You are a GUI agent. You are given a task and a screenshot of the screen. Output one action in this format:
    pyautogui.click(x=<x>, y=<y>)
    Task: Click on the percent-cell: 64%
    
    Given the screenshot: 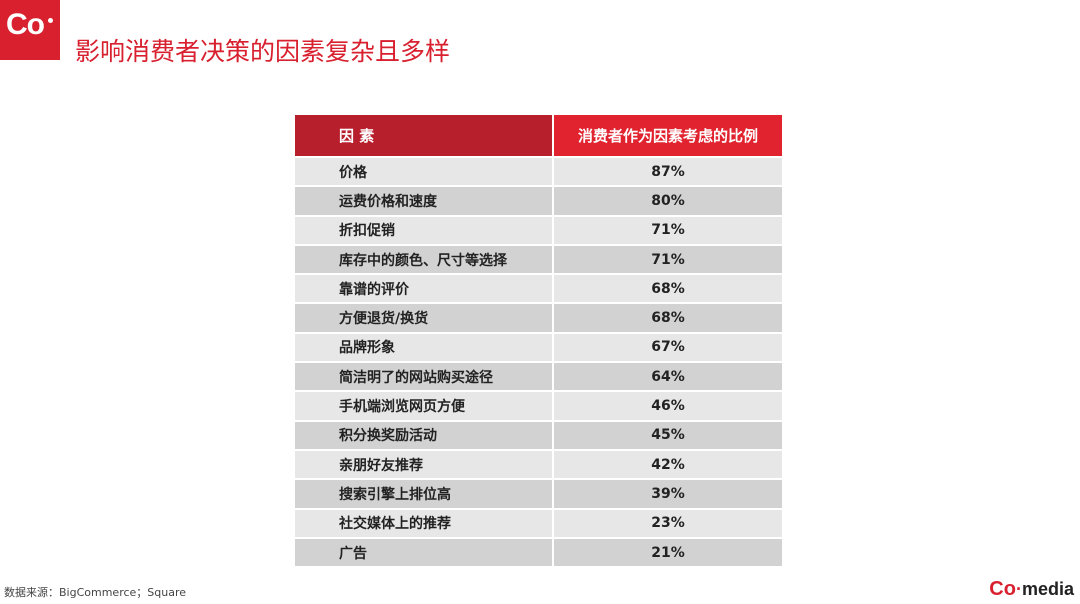 What is the action you would take?
    pyautogui.click(x=667, y=376)
    